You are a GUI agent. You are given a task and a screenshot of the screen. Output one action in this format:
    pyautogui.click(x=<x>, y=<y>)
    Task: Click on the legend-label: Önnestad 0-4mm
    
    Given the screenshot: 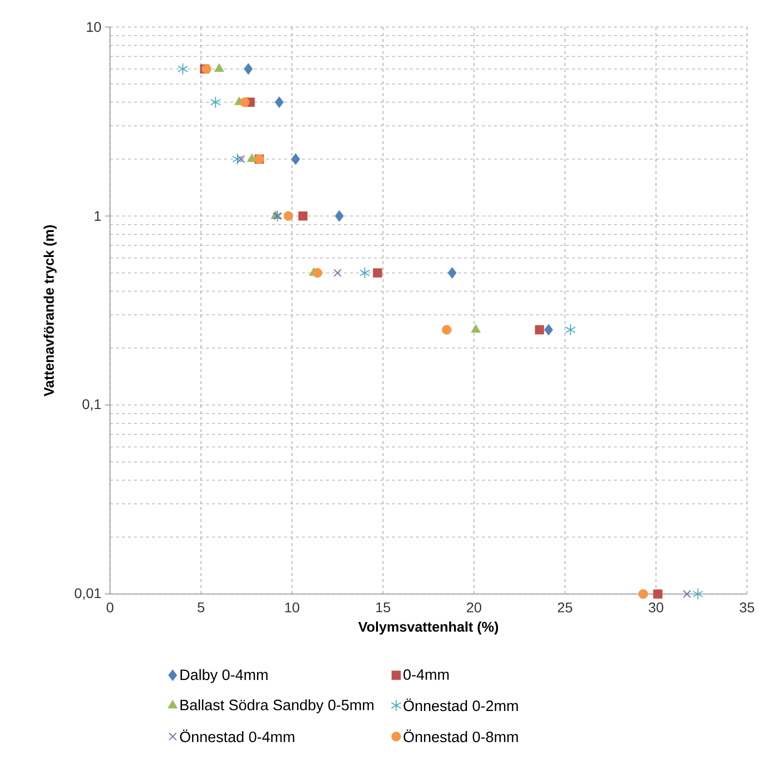 What is the action you would take?
    pyautogui.click(x=237, y=736)
    